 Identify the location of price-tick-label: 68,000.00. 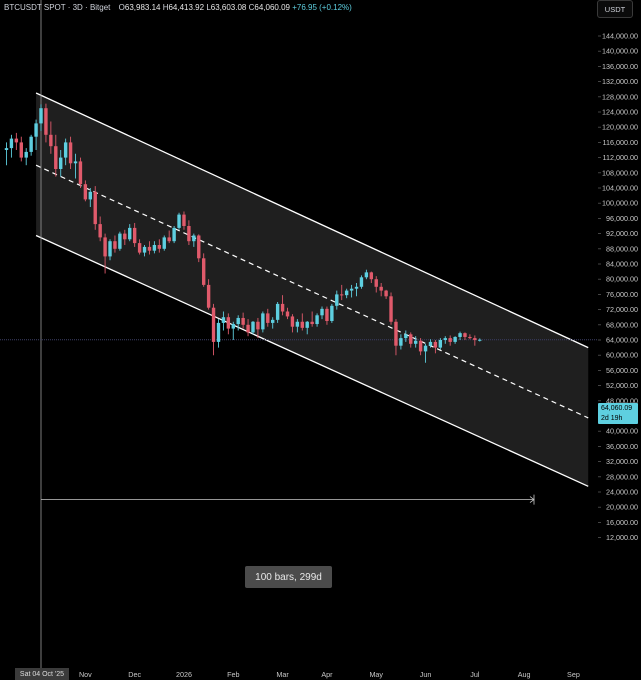
(622, 324).